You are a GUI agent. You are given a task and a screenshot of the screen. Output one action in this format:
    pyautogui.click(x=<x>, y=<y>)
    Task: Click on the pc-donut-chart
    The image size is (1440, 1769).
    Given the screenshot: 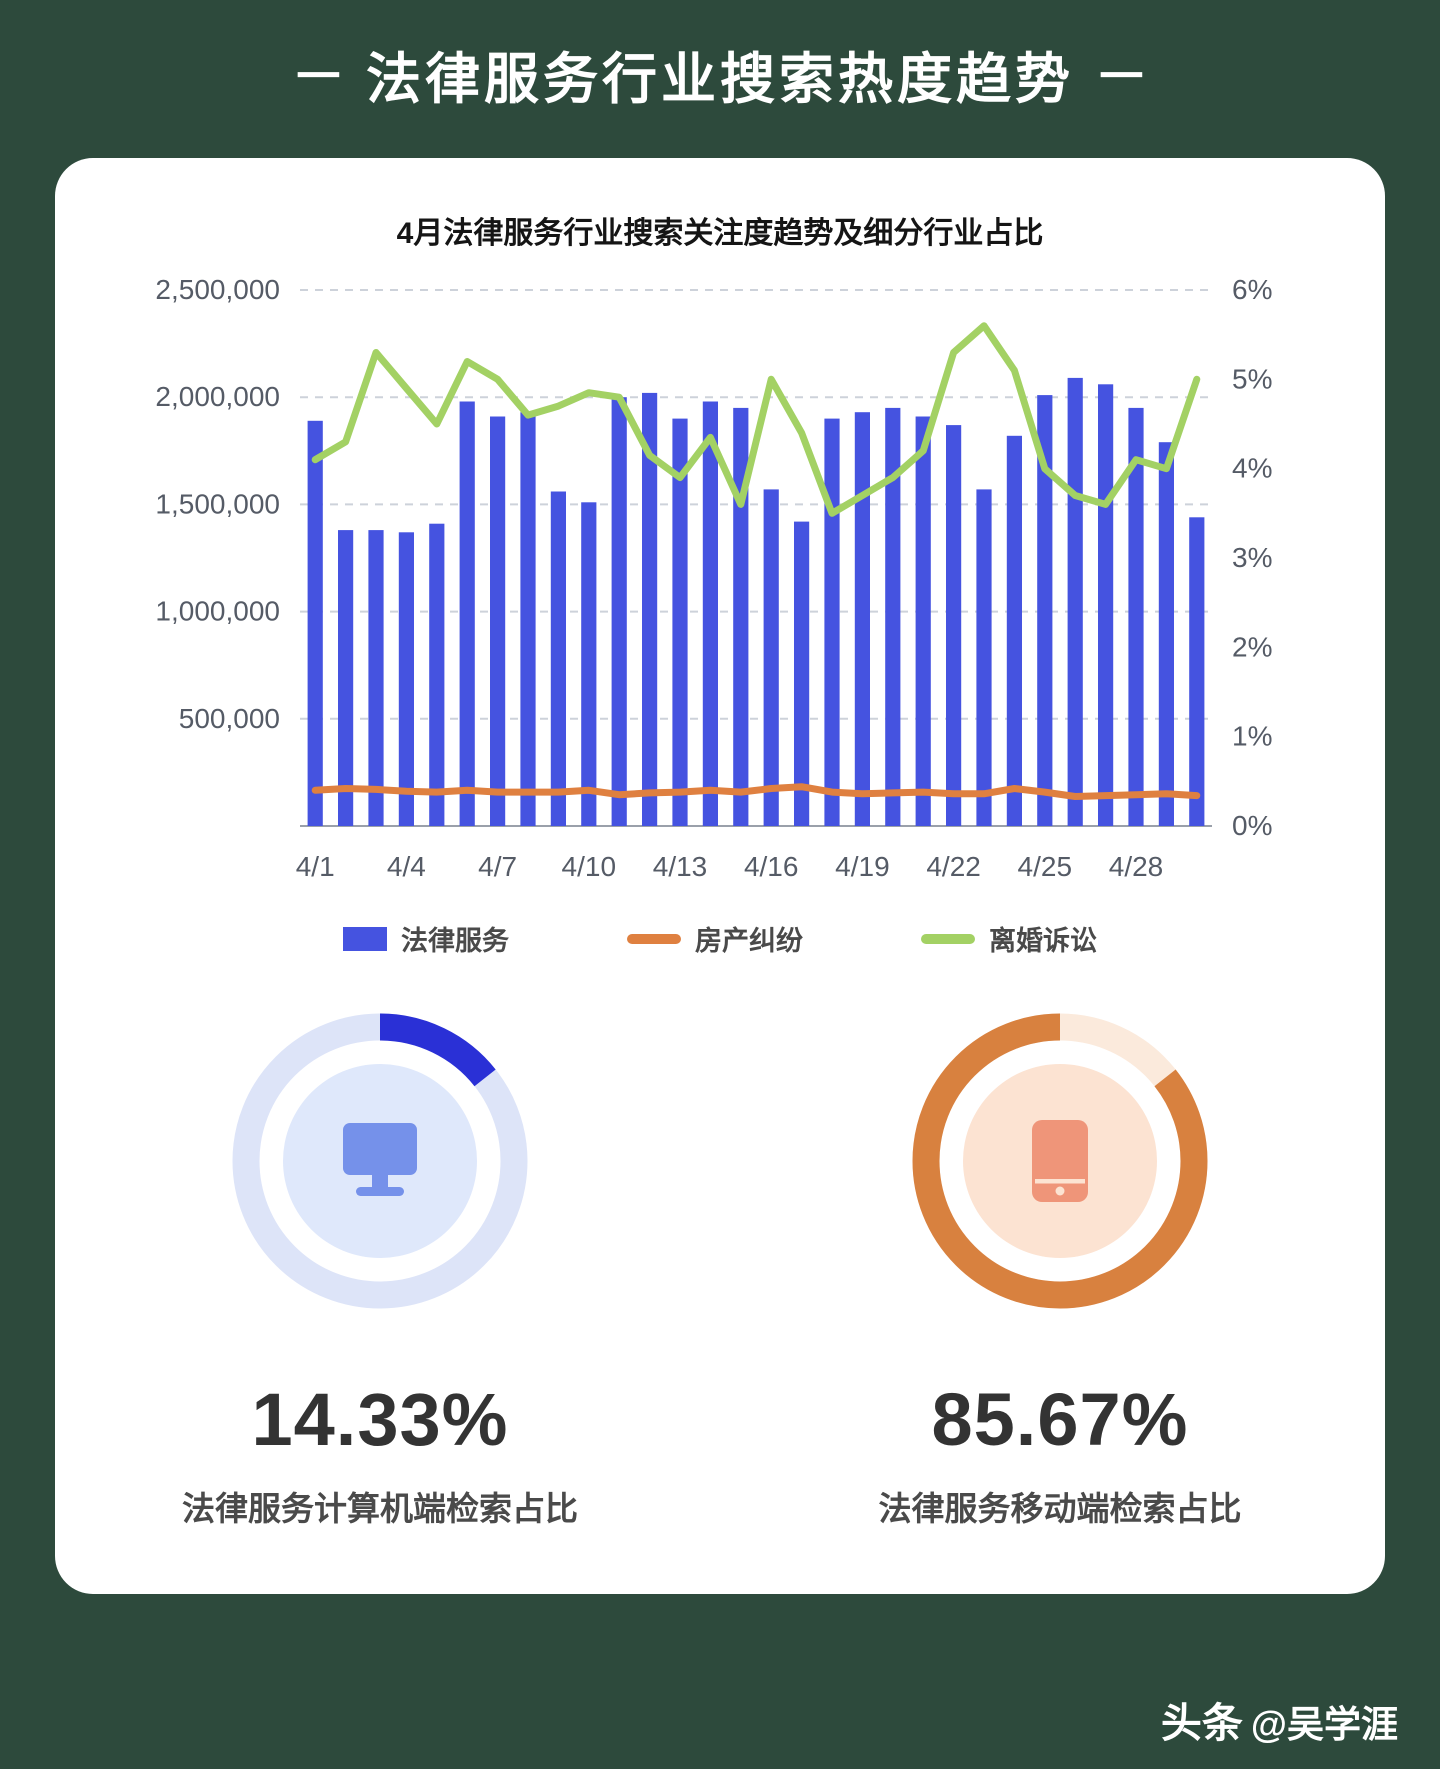 What is the action you would take?
    pyautogui.click(x=380, y=1163)
    